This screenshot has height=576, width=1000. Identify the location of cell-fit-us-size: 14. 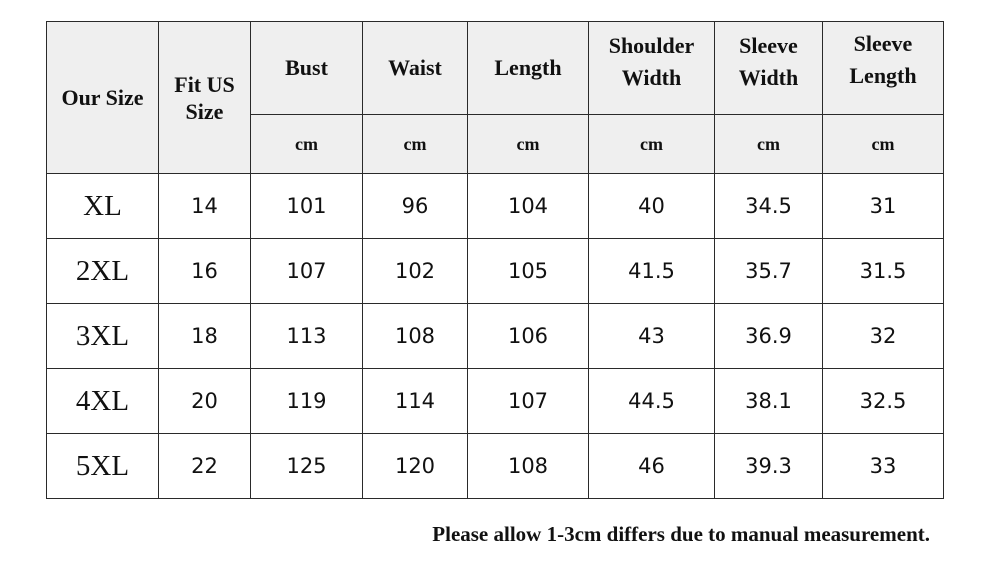
(204, 206).